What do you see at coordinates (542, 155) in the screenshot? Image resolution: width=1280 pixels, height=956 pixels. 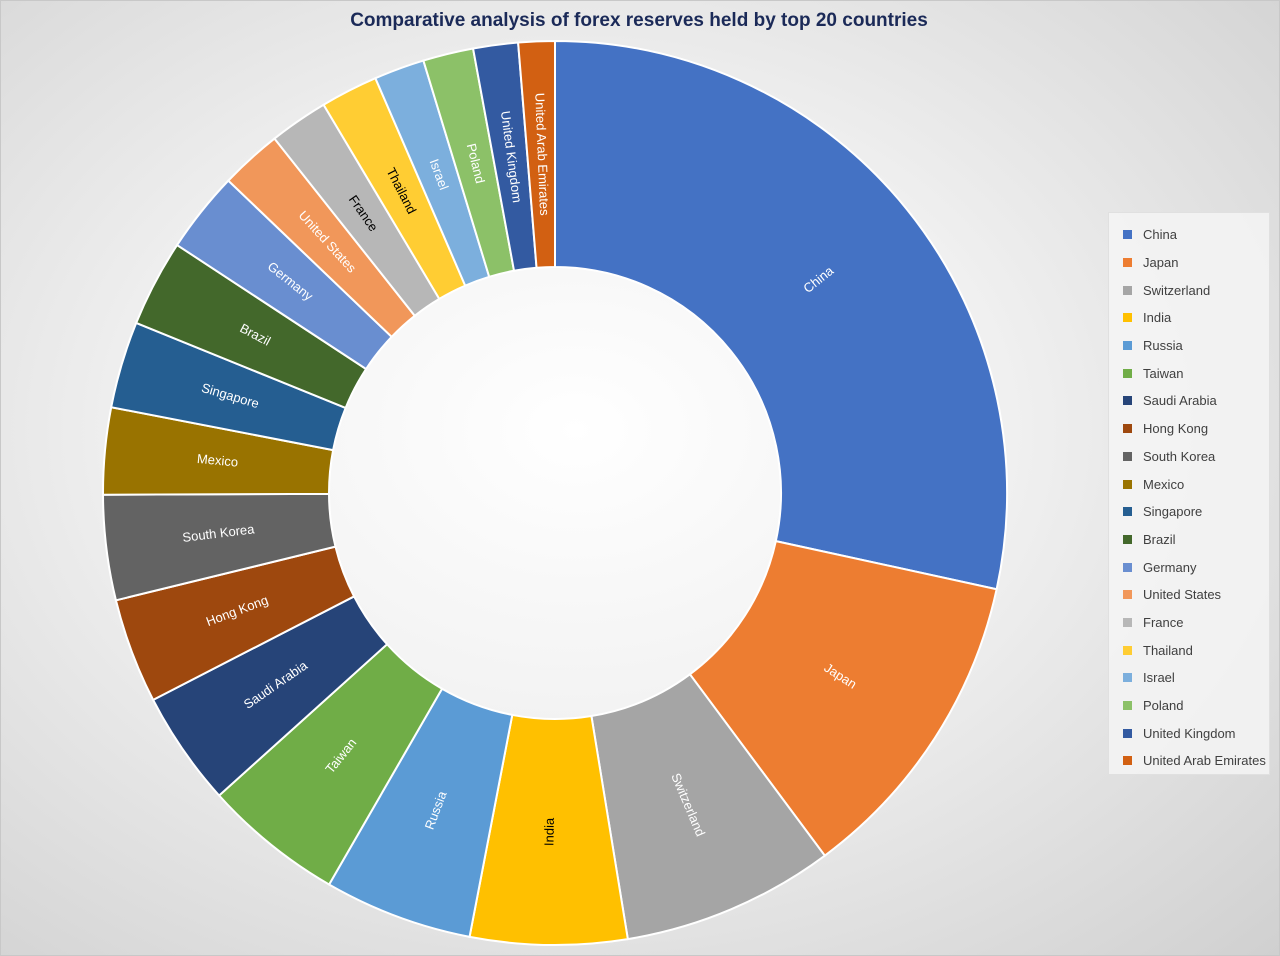 I see `data-label: United Arab Emirates` at bounding box center [542, 155].